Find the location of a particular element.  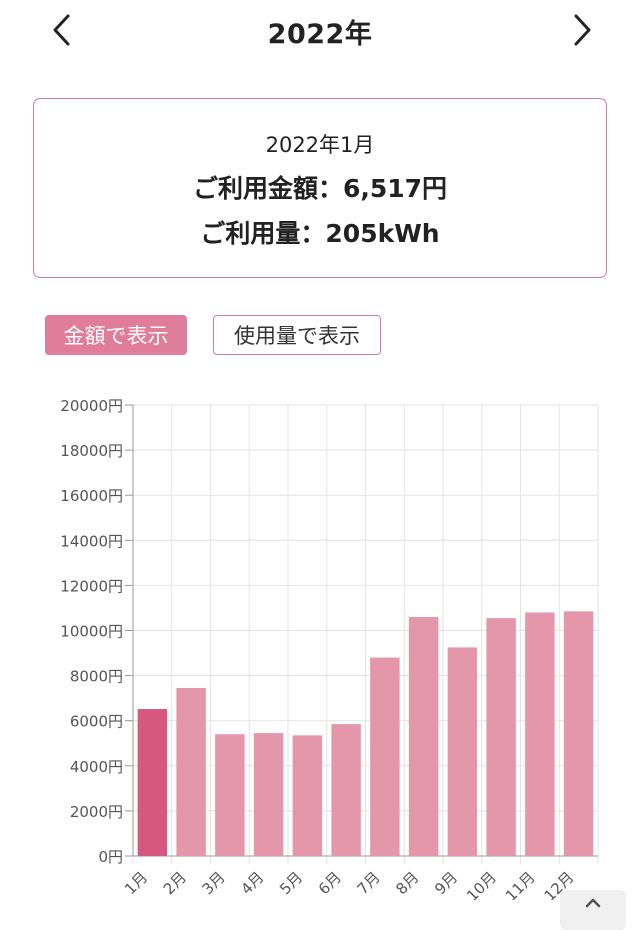

y-tick-label: 20000円 is located at coordinates (91, 406).